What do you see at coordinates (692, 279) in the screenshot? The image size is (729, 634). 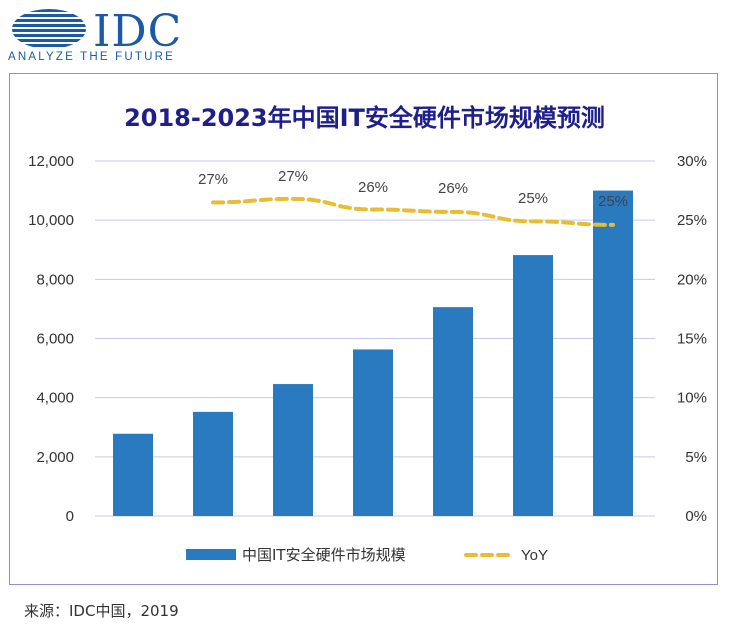 I see `y-right-tick-label: 20%` at bounding box center [692, 279].